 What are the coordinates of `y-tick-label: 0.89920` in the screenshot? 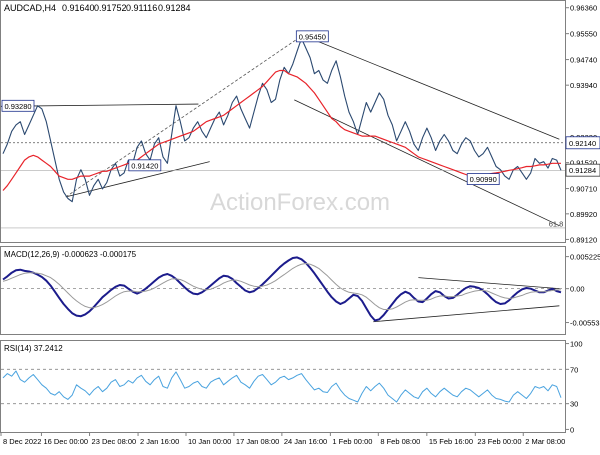 It's located at (583, 214).